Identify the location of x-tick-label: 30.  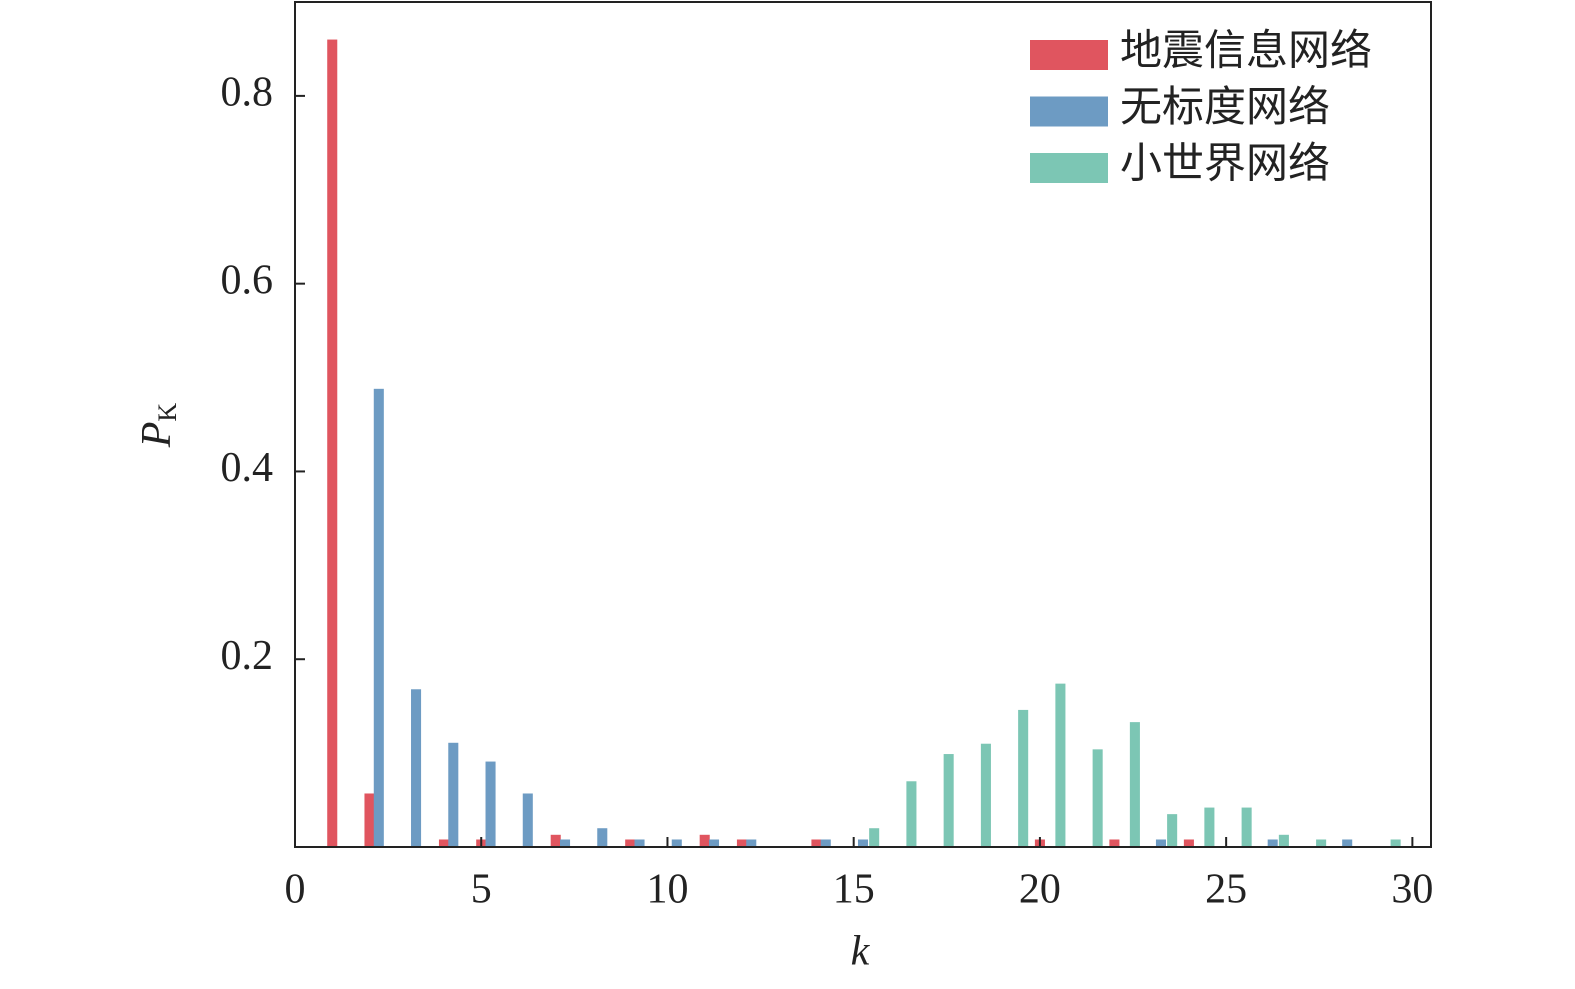
(1412, 890).